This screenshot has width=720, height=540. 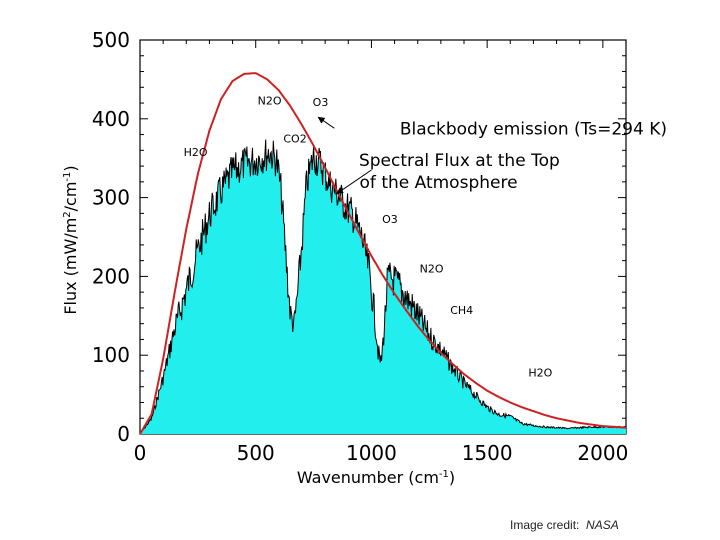 I want to click on y-axis-title-part-2: 2, so click(x=67, y=214).